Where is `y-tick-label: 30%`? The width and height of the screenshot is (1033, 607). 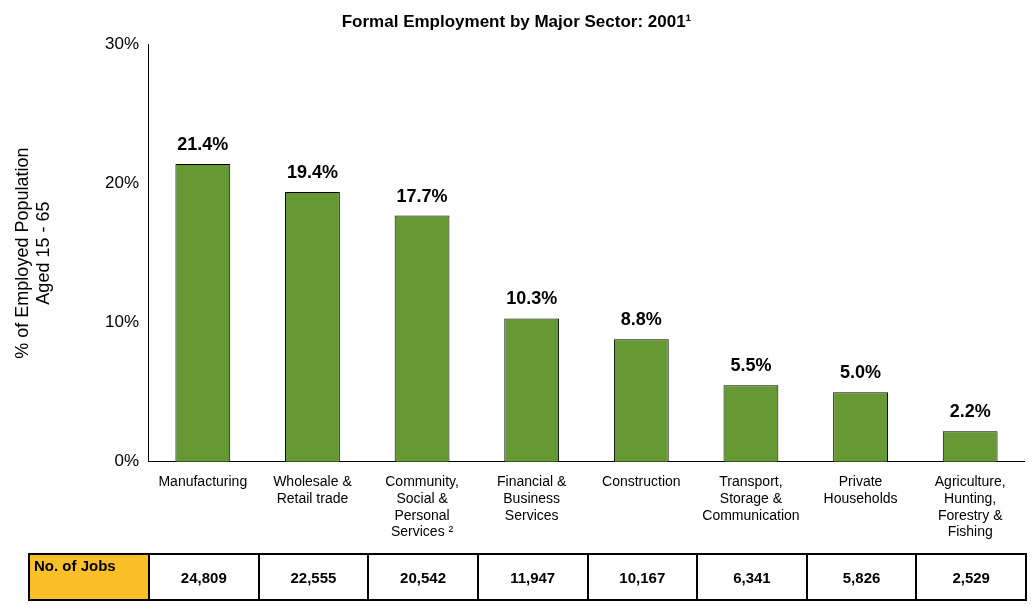
y-tick-label: 30% is located at coordinates (121, 44).